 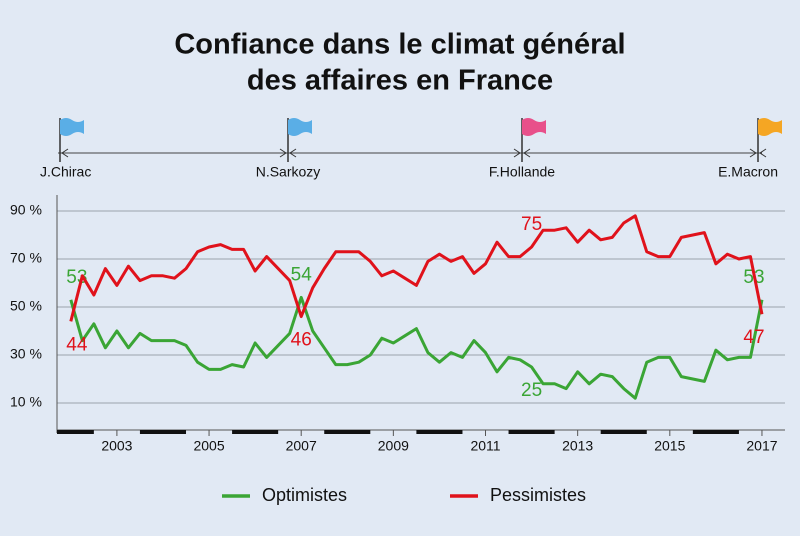 I want to click on x-tick-label: 2007, so click(x=301, y=446).